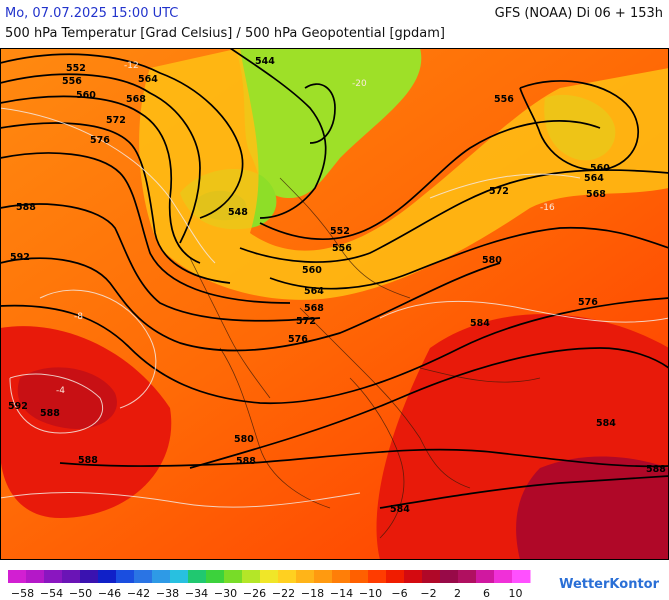  What do you see at coordinates (370, 593) in the screenshot?
I see `legend-label: −10` at bounding box center [370, 593].